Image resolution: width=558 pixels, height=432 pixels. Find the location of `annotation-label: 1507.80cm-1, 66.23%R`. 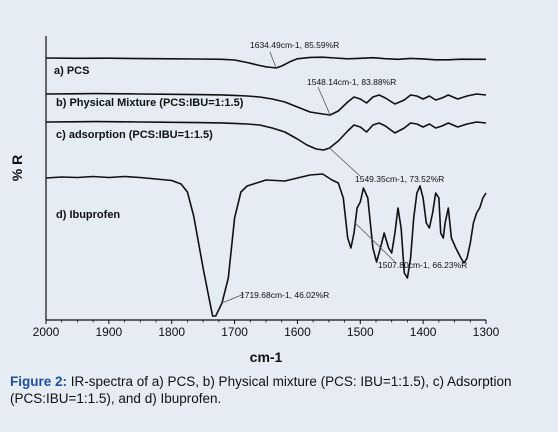

annotation-label: 1507.80cm-1, 66.23%R is located at coordinates (422, 265).